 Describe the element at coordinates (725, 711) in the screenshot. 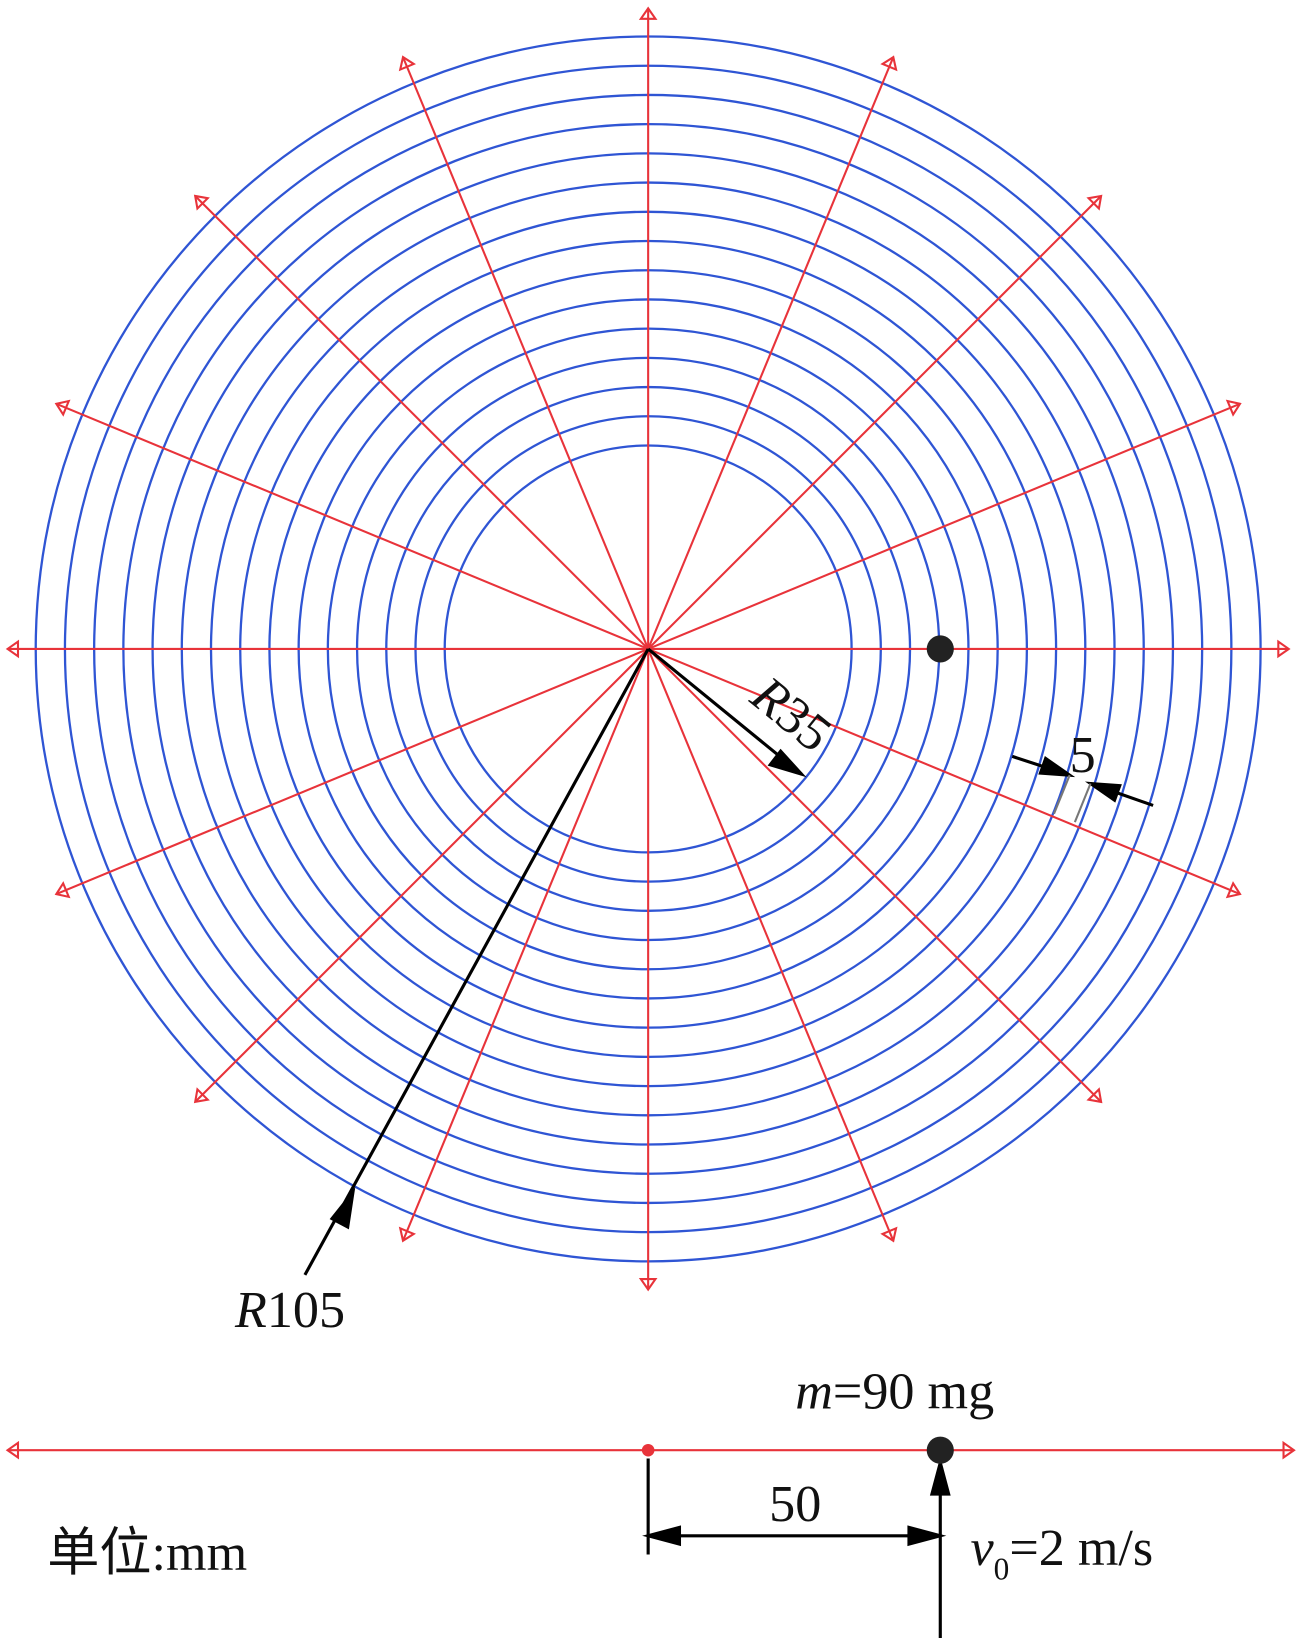

I see `r35-leader` at that location.